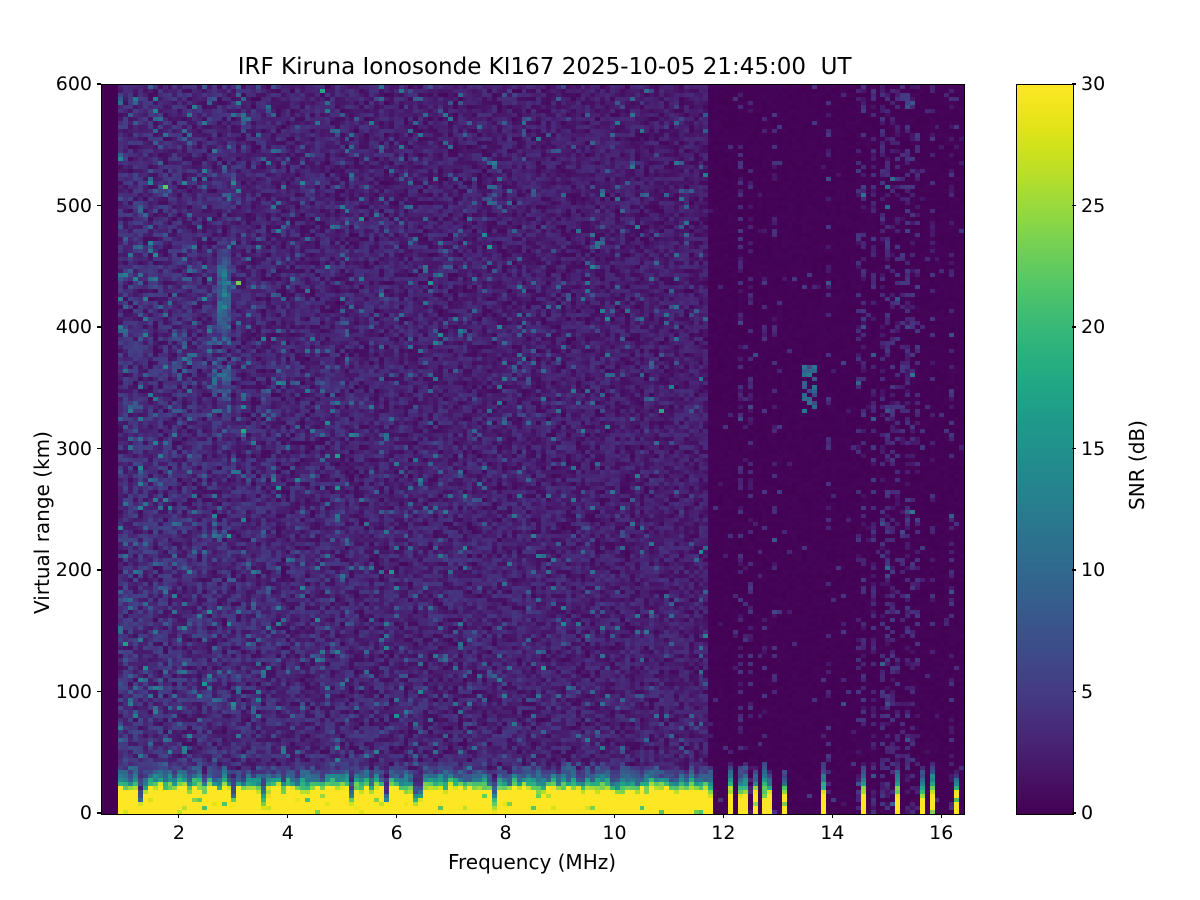 The height and width of the screenshot is (900, 1200). Describe the element at coordinates (1093, 205) in the screenshot. I see `colorbar-tick-label: 25` at that location.